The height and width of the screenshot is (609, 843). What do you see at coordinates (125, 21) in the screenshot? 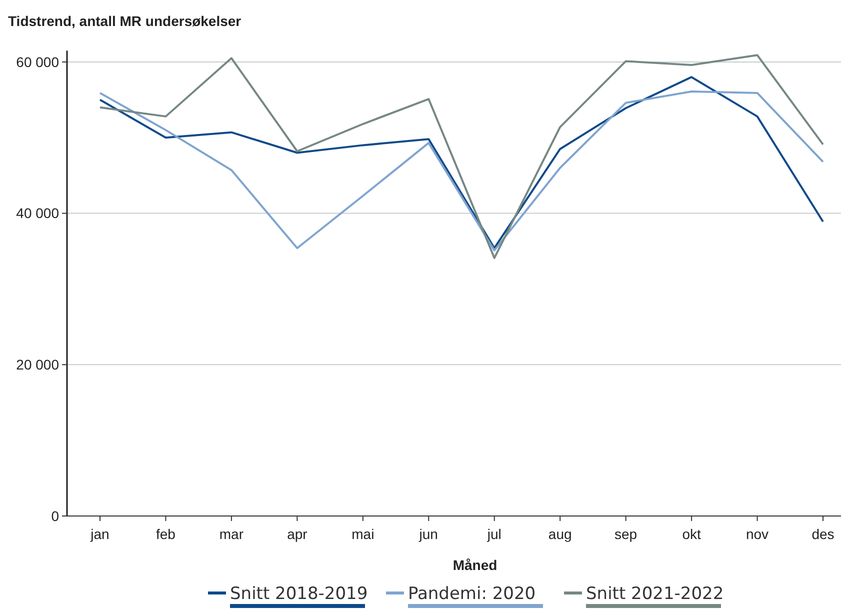
I see `chart-title: Tidstrend, antall MR undersøkelser` at bounding box center [125, 21].